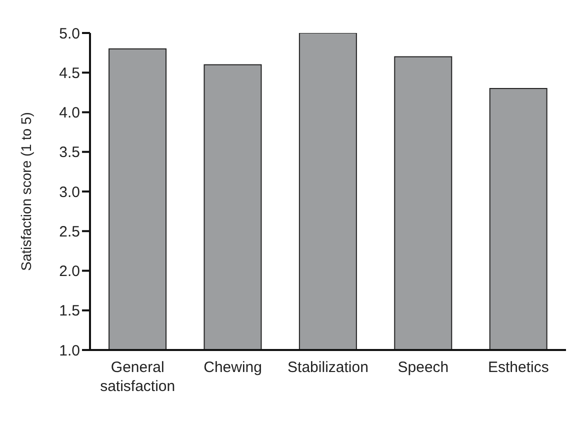 Image resolution: width=588 pixels, height=428 pixels. What do you see at coordinates (69, 311) in the screenshot?
I see `y-tick-label: 1.5` at bounding box center [69, 311].